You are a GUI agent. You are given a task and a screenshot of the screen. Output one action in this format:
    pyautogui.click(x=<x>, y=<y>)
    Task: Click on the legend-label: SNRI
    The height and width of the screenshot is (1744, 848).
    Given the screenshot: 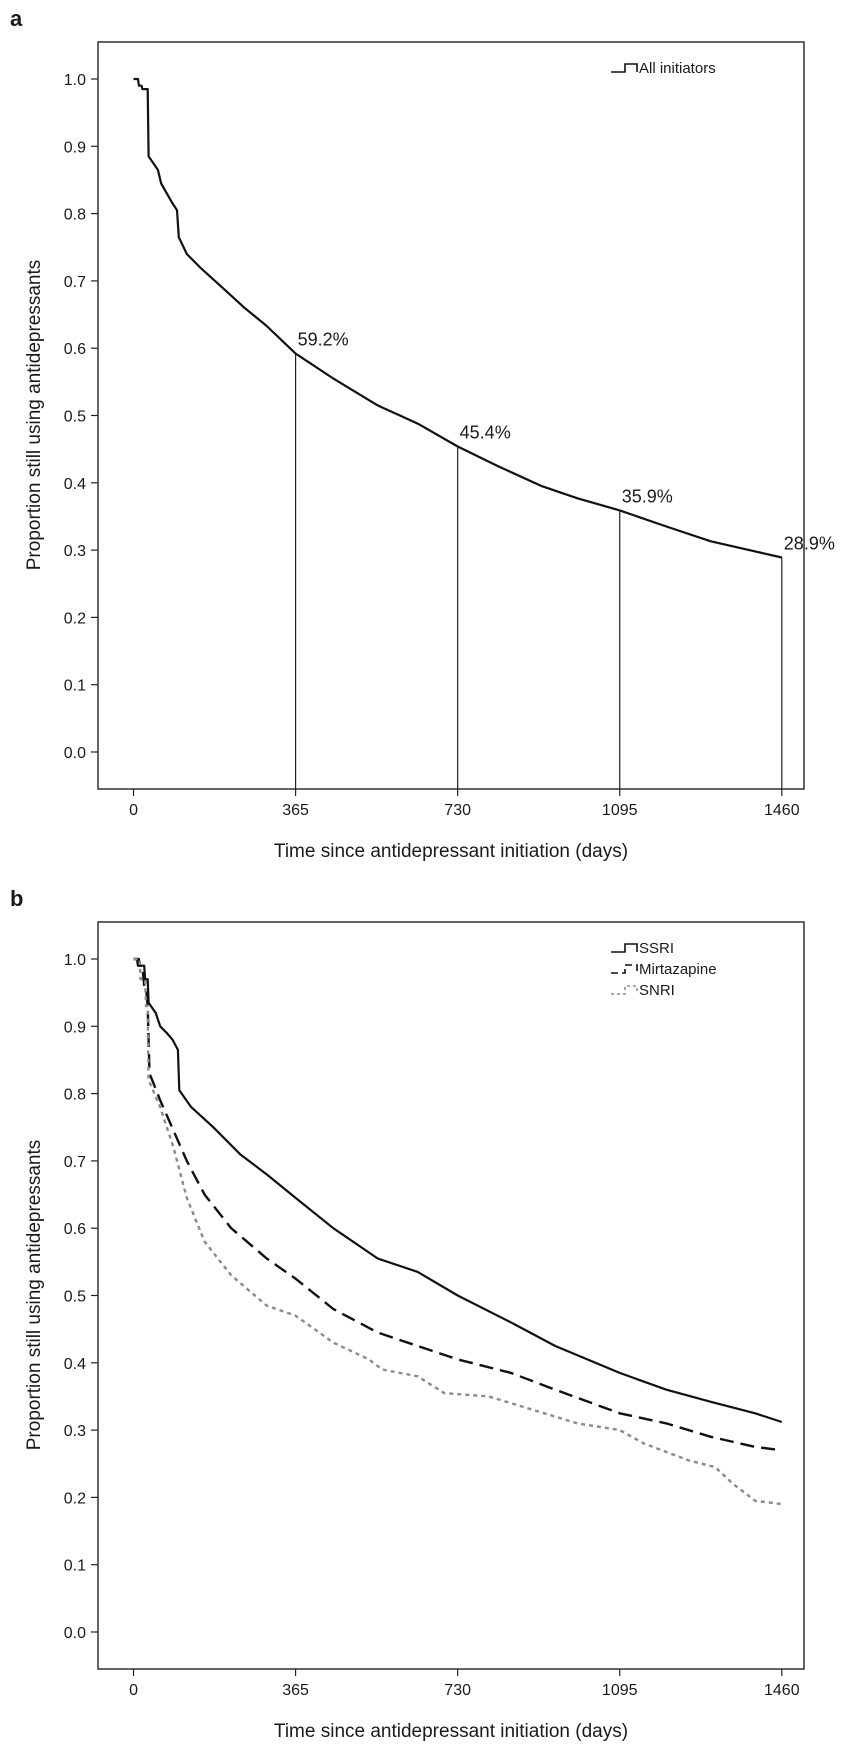 What is the action you would take?
    pyautogui.click(x=657, y=990)
    